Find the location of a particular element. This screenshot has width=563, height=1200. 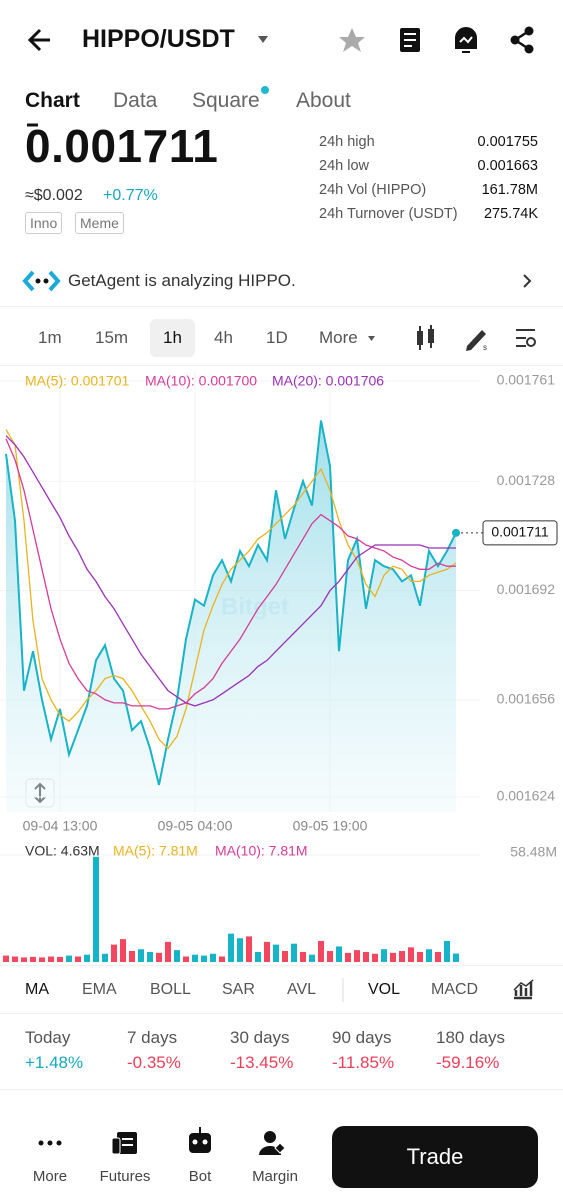

tab: Chart is located at coordinates (52, 100).